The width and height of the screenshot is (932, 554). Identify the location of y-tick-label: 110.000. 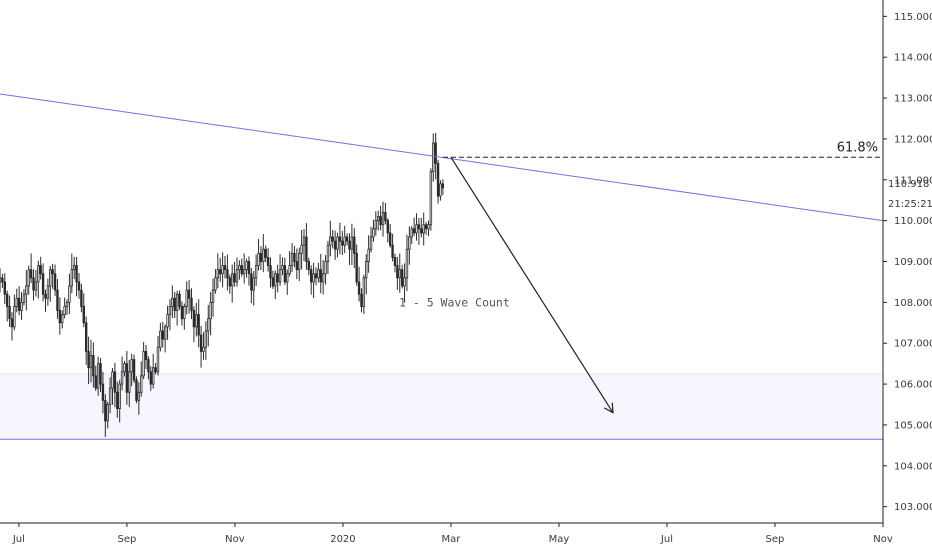
(913, 221).